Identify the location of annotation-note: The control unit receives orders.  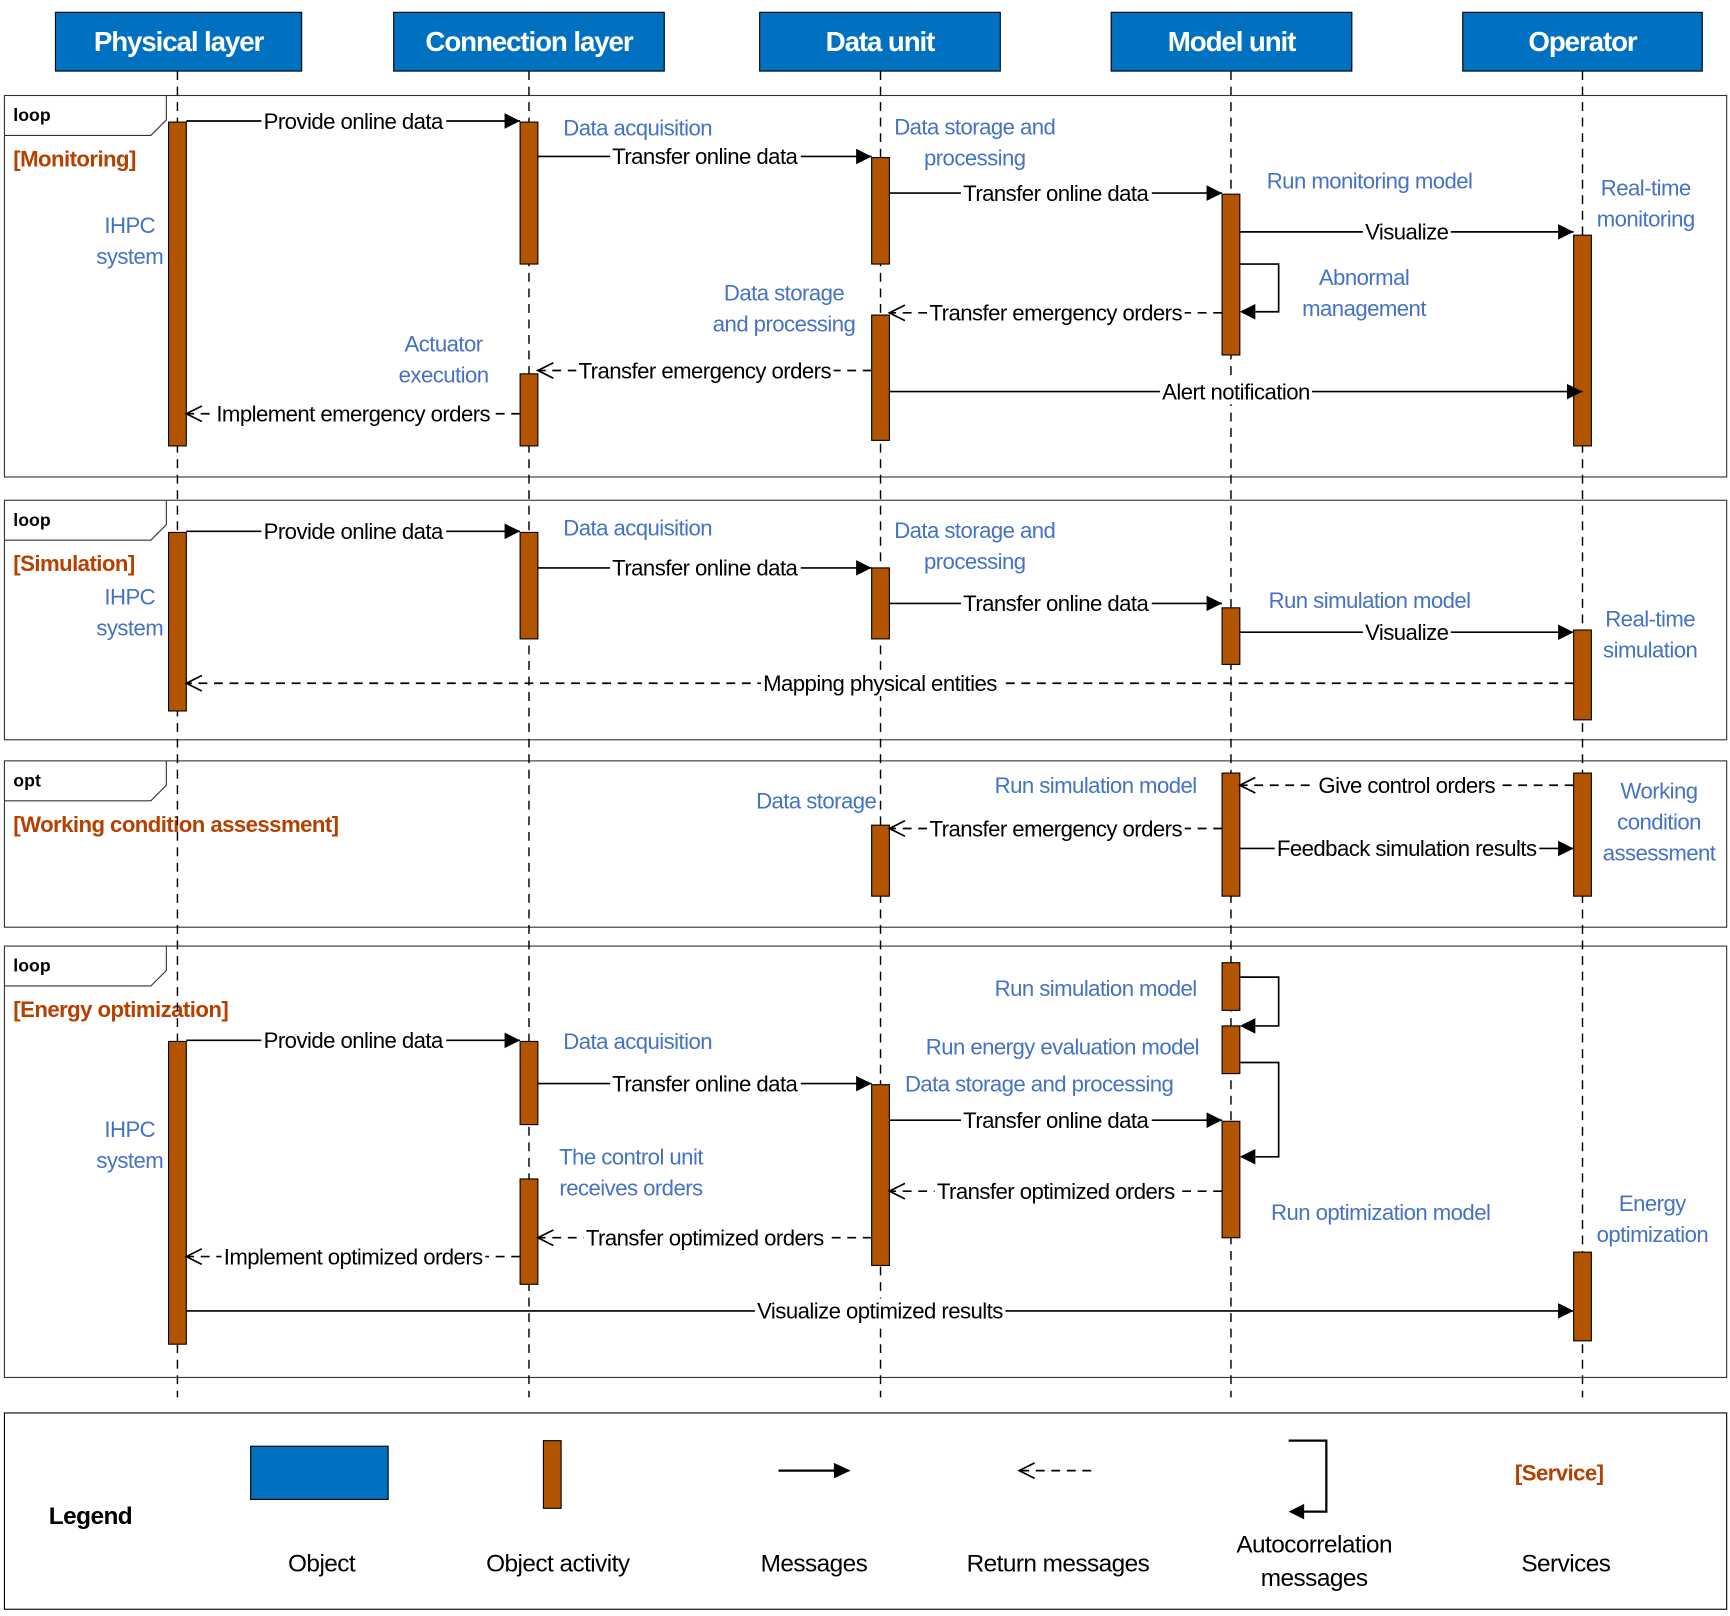
(631, 1173).